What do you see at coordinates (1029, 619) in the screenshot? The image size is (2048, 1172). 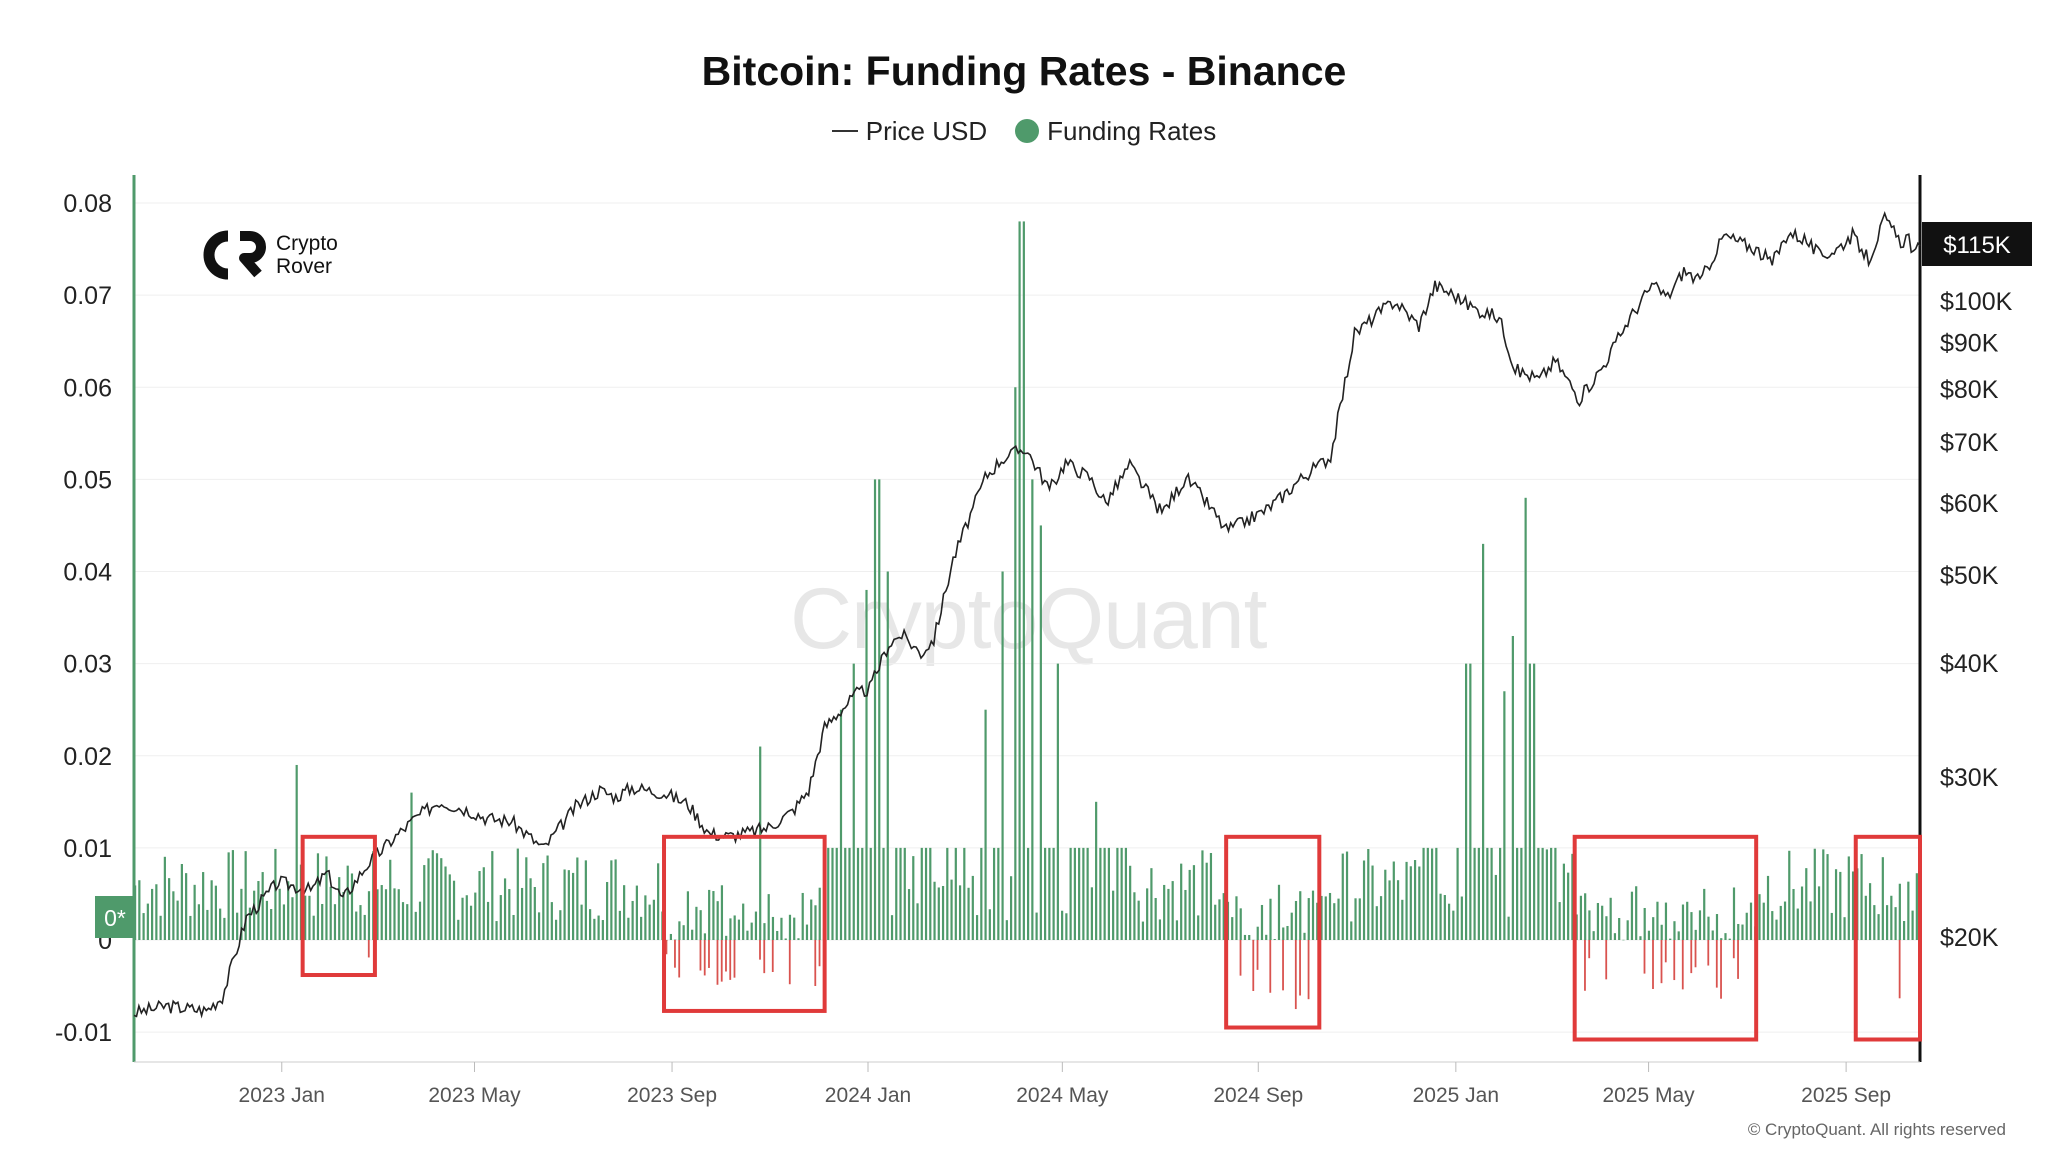 I see `watermark: CryptoQuant` at bounding box center [1029, 619].